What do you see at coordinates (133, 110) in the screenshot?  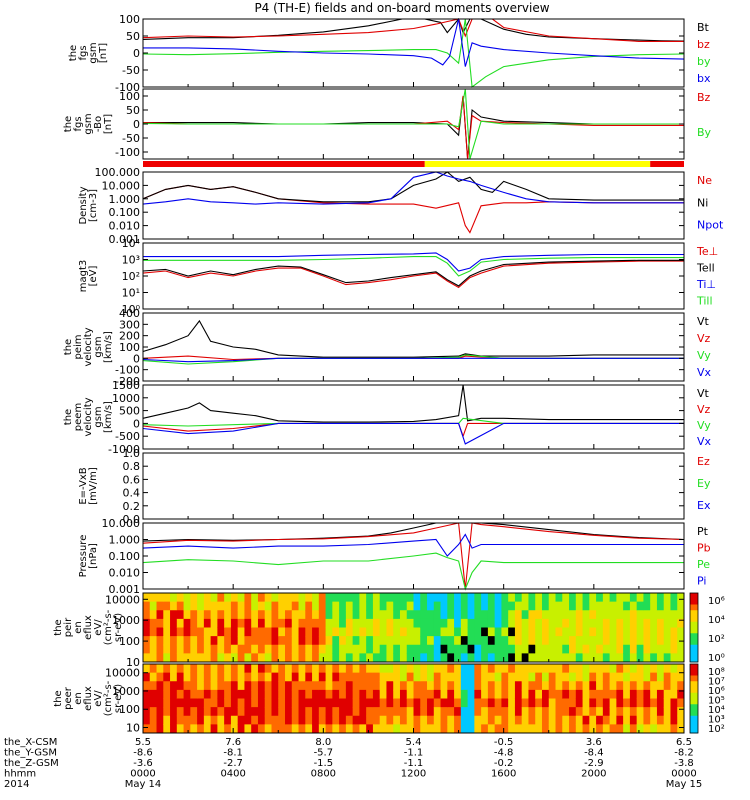 I see `y-tick-label: 50` at bounding box center [133, 110].